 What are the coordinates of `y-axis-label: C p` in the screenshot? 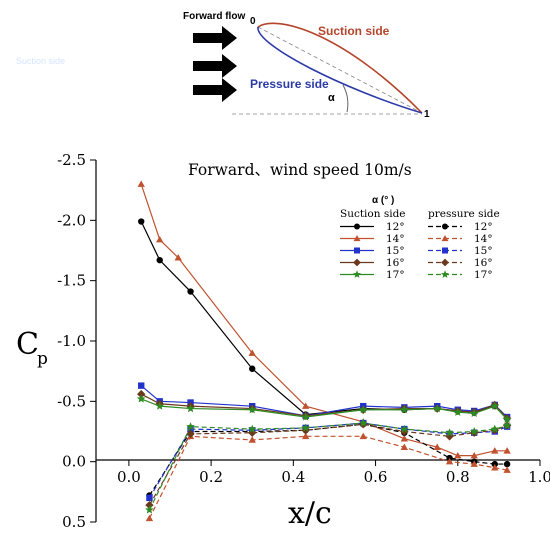 It's located at (32, 348).